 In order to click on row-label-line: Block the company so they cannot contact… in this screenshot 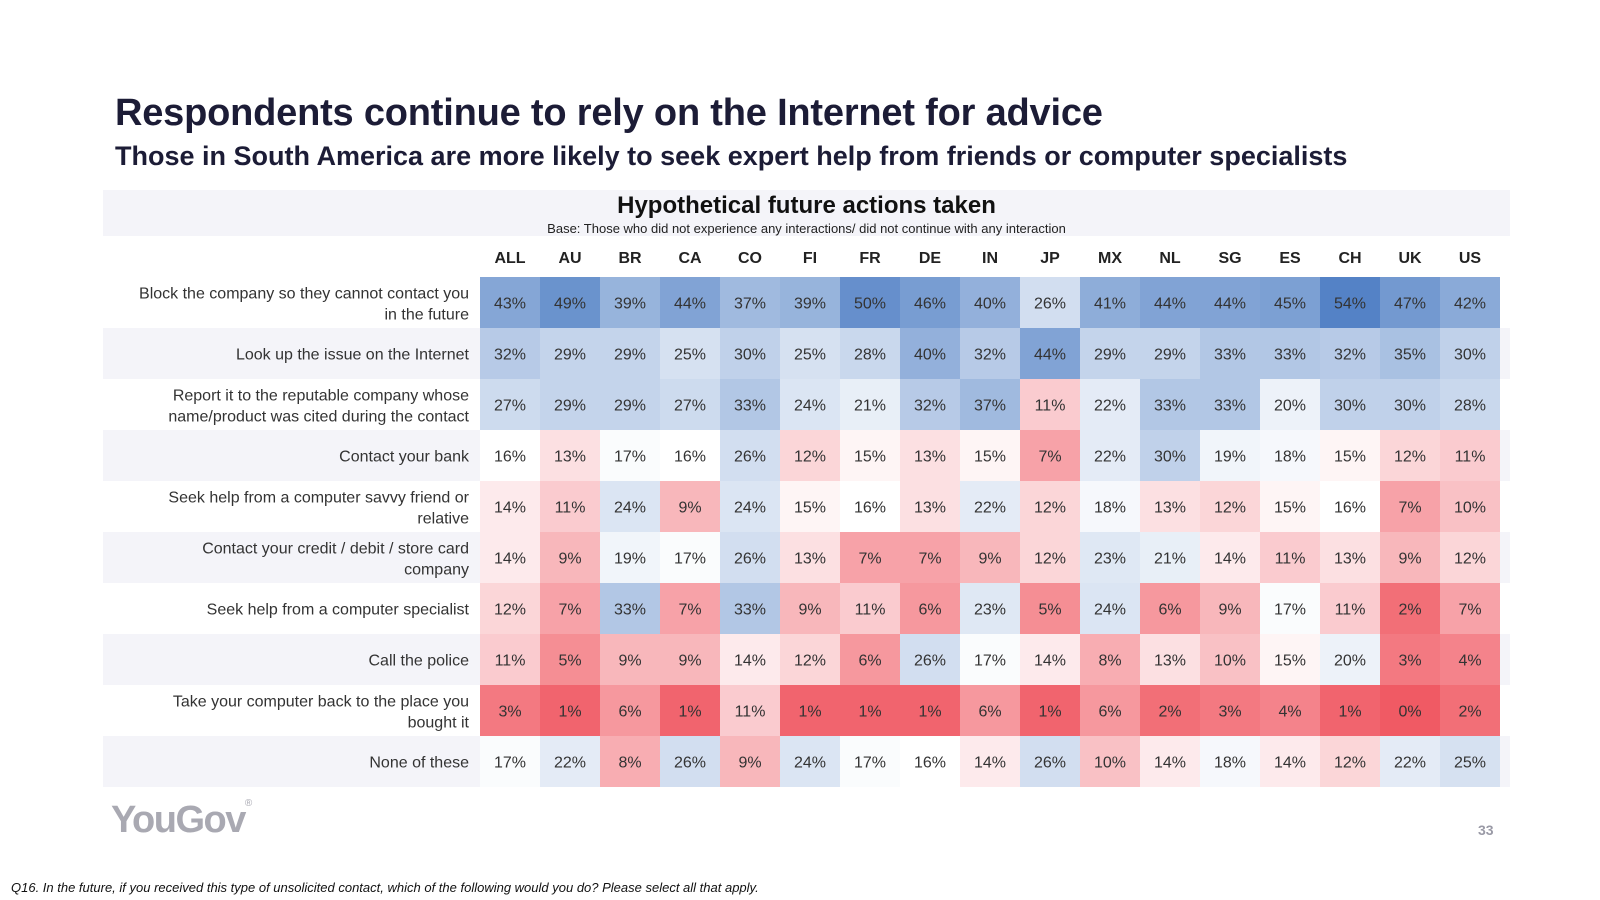, I will do `click(304, 294)`.